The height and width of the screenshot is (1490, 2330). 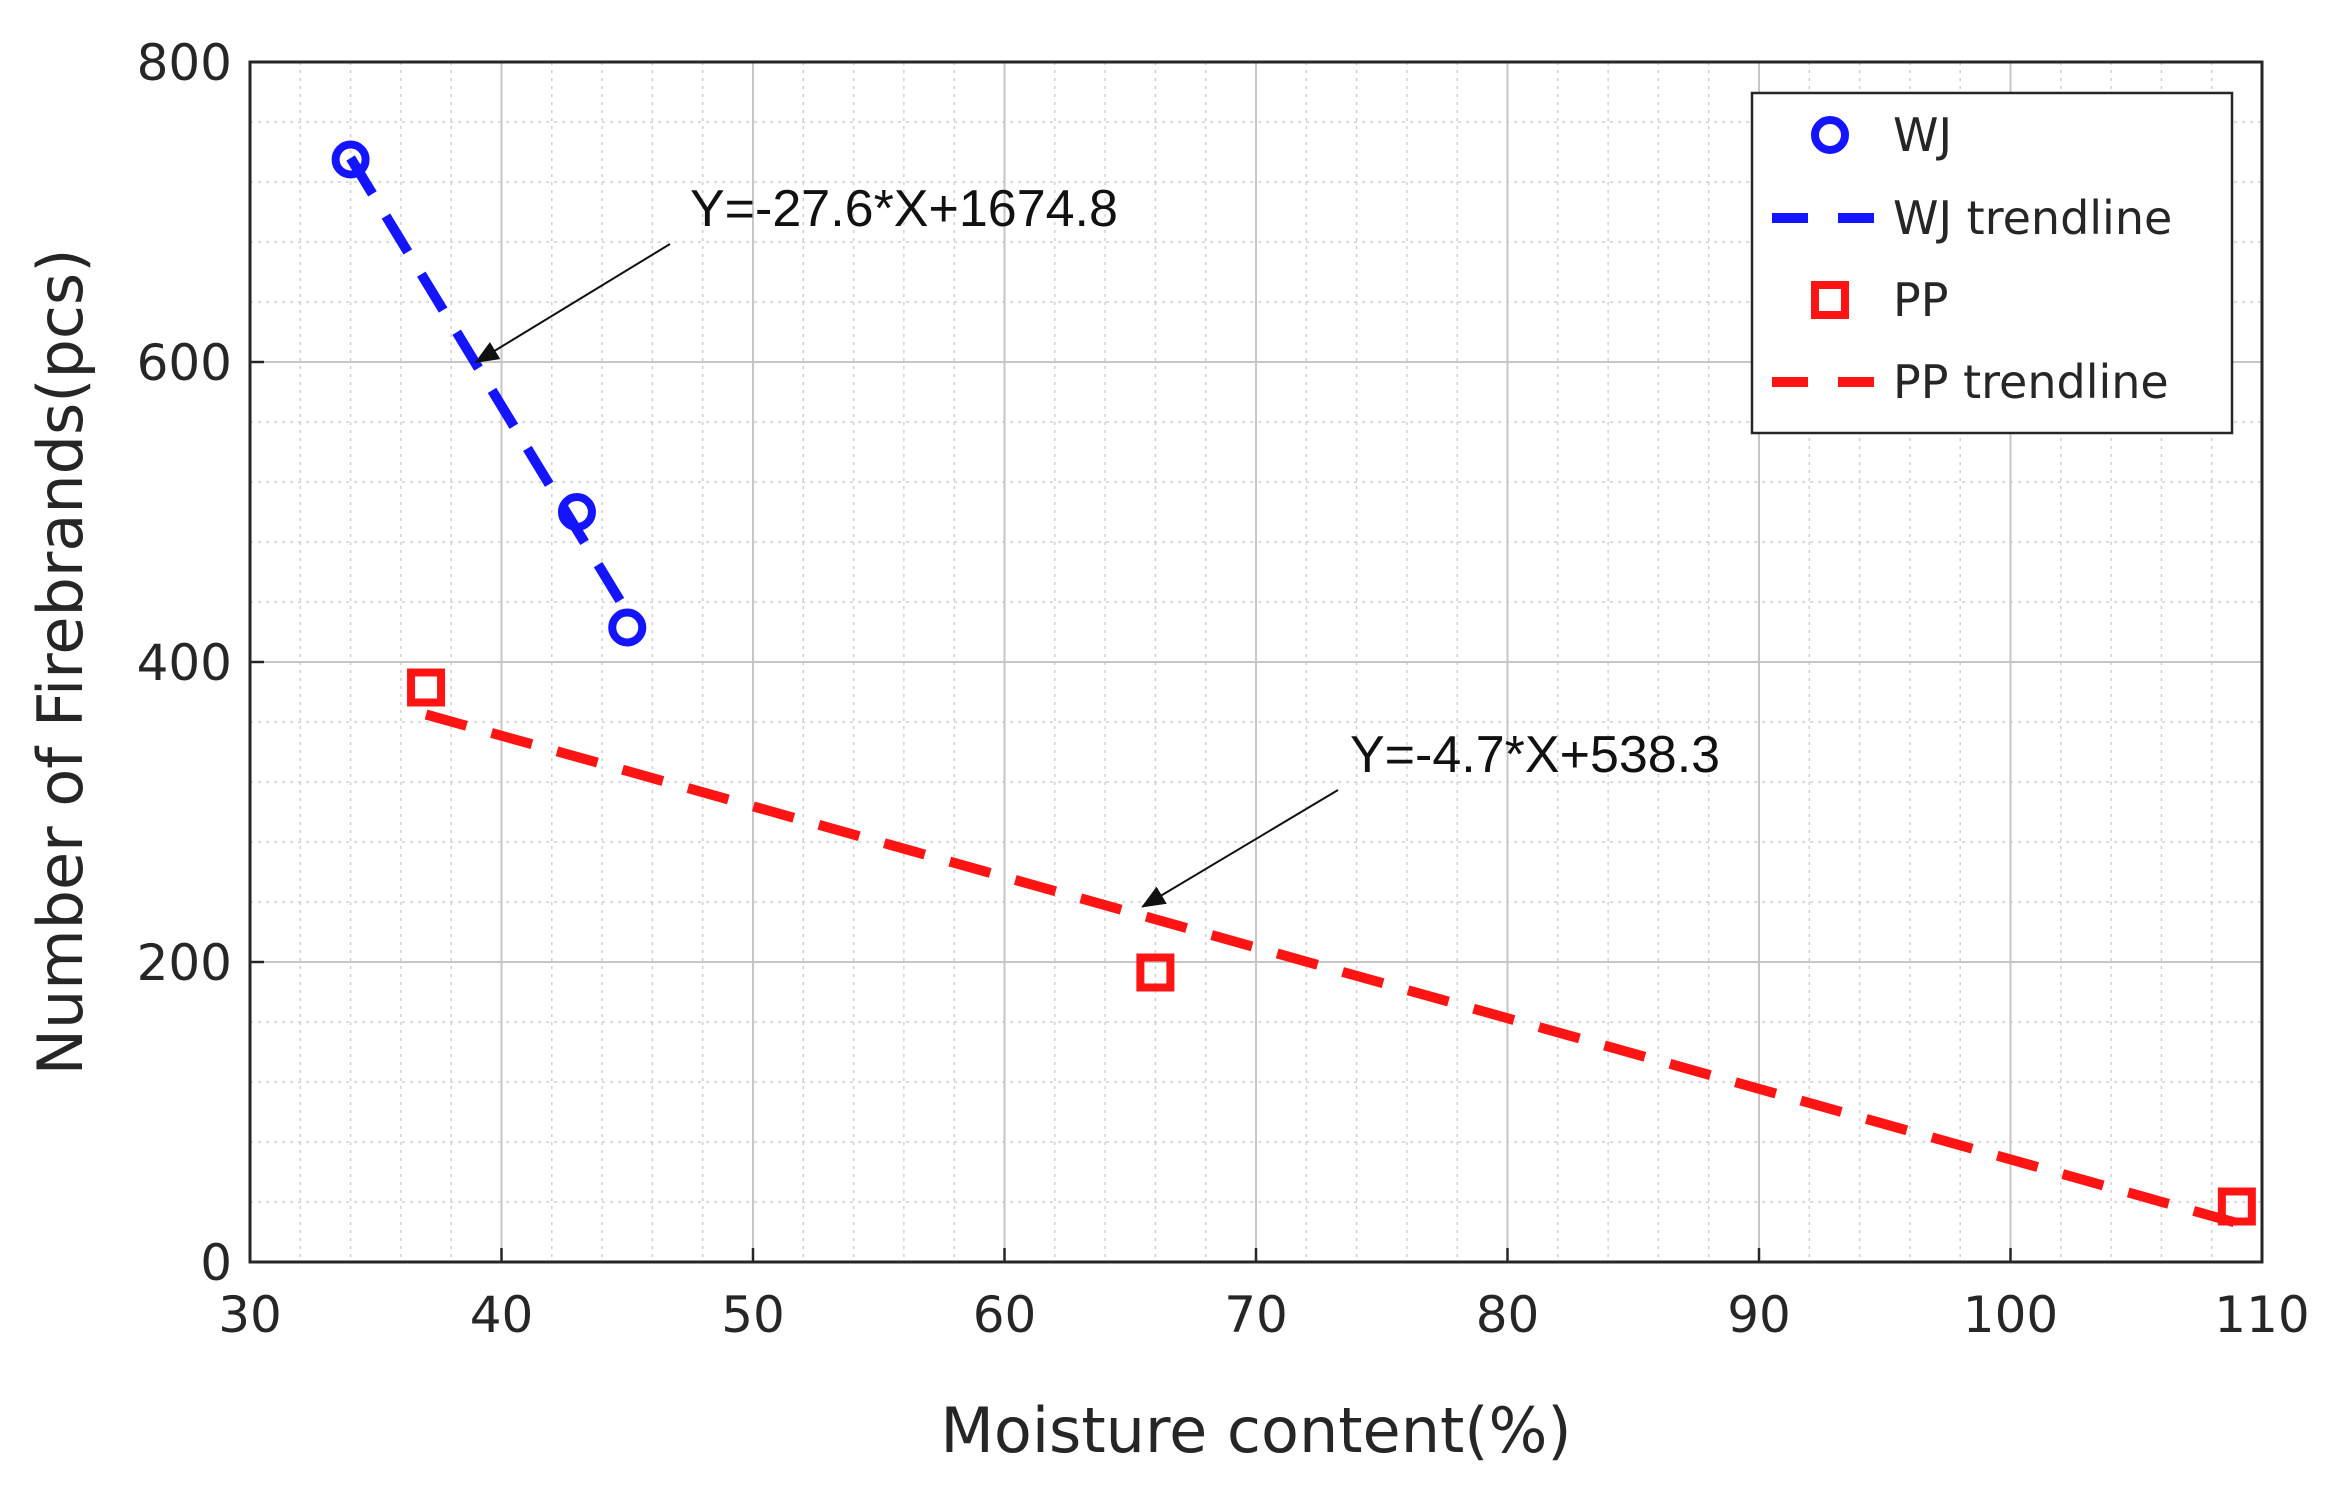 What do you see at coordinates (250, 1315) in the screenshot?
I see `x-tick-label: 30` at bounding box center [250, 1315].